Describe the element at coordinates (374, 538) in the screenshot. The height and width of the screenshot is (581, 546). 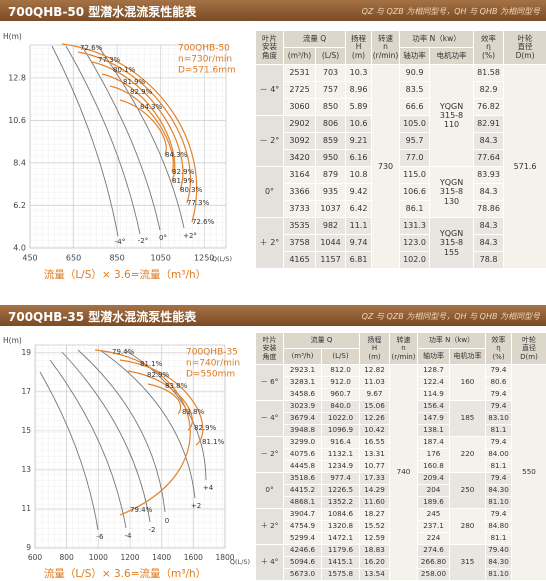
I see `table-cell: 12.59` at that location.